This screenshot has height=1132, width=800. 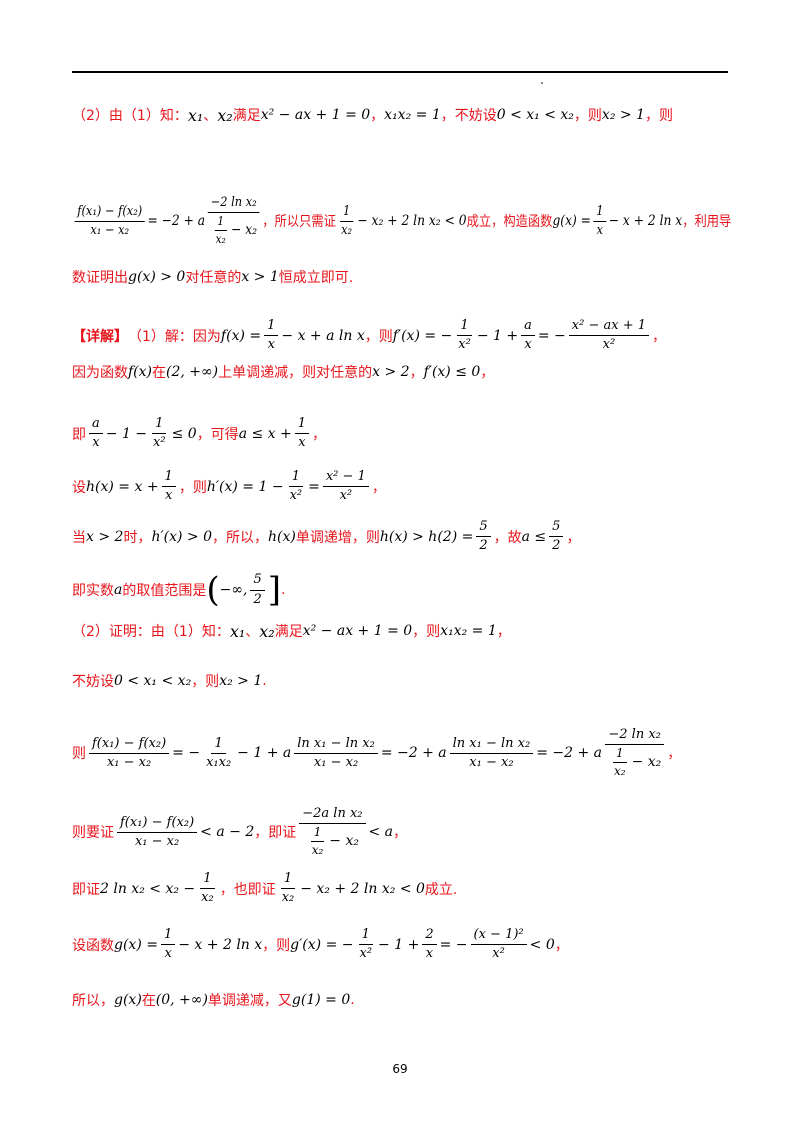 What do you see at coordinates (151, 632) in the screenshot?
I see `text-segment: （2）证明：由（1）知：` at bounding box center [151, 632].